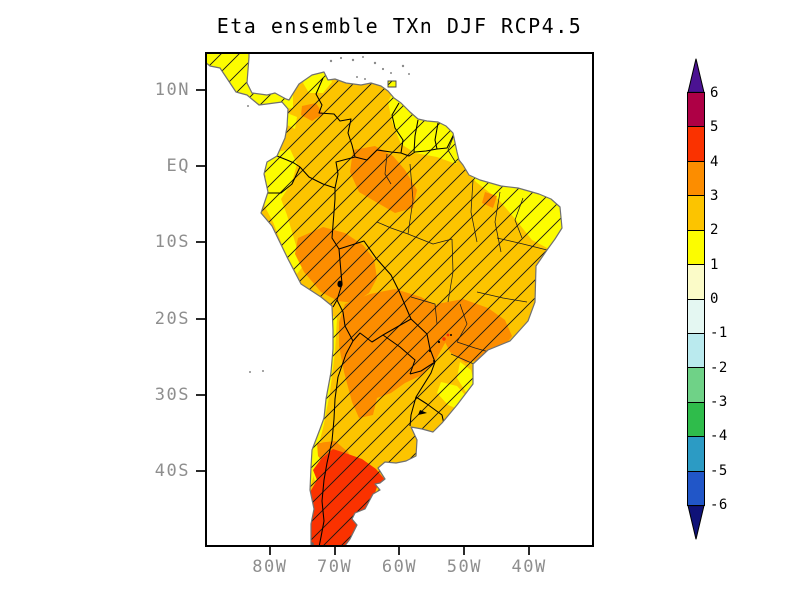 Image resolution: width=800 pixels, height=600 pixels. What do you see at coordinates (178, 166) in the screenshot?
I see `lat-tick-label: EQ` at bounding box center [178, 166].